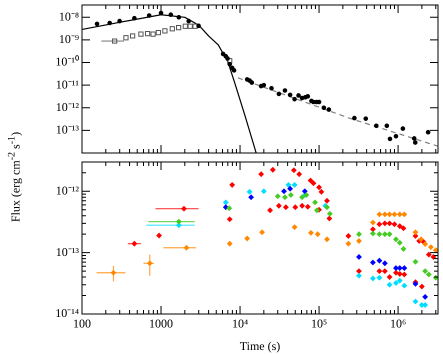  What do you see at coordinates (68, 39) in the screenshot?
I see `y-tick-label: 10⁻⁹` at bounding box center [68, 39].